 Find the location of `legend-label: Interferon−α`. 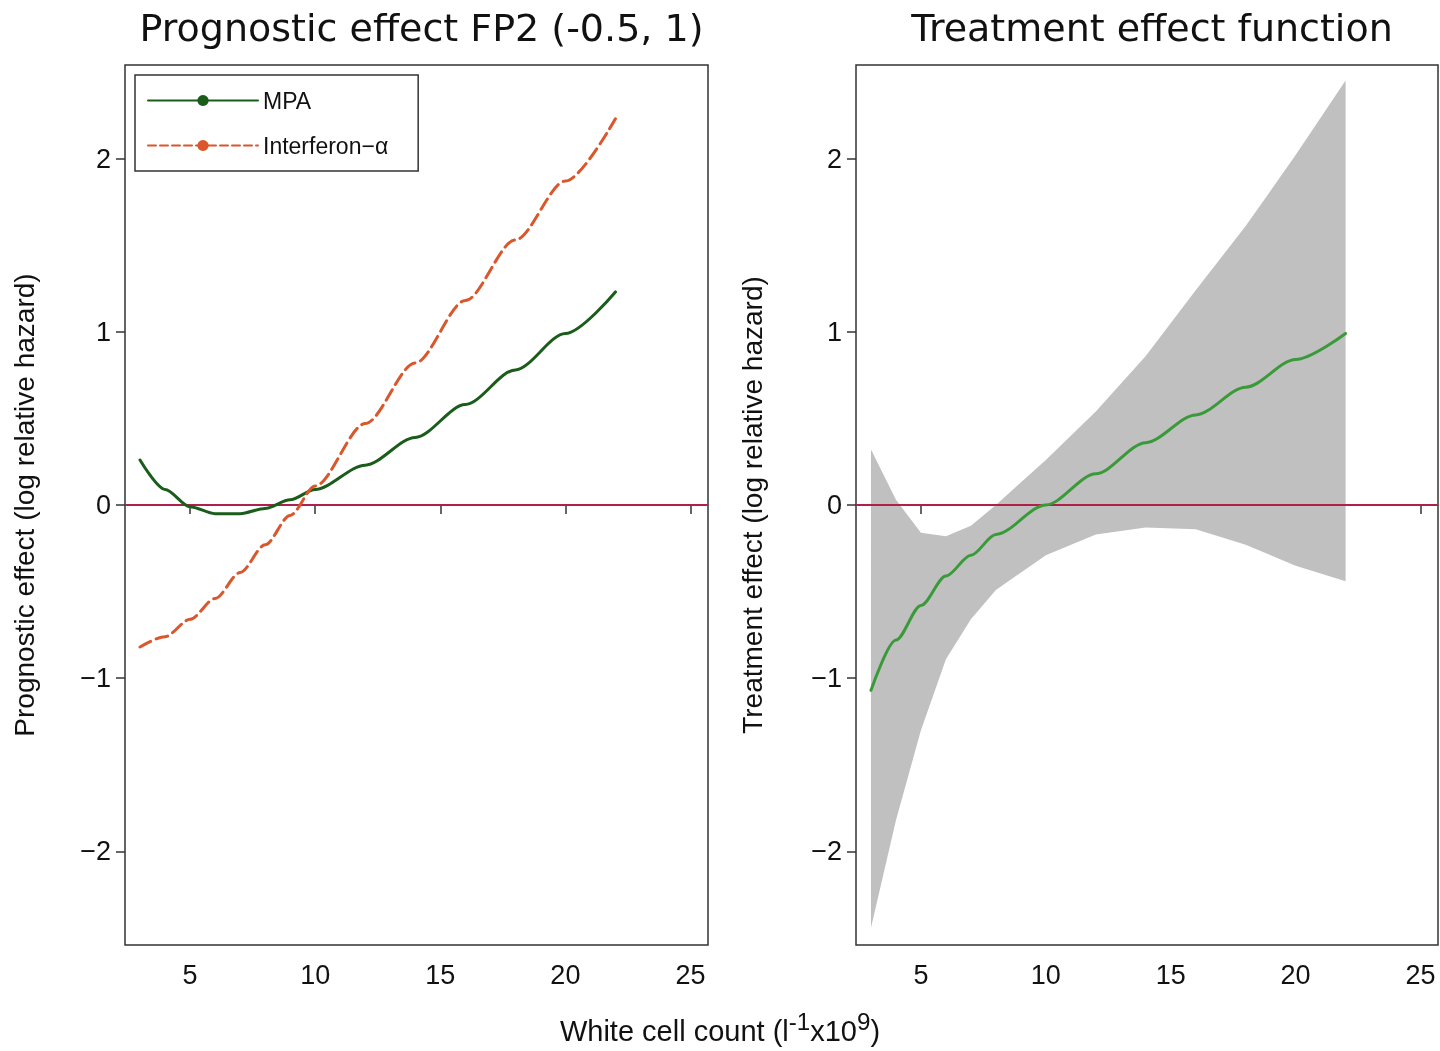

legend-label: Interferon−α is located at coordinates (326, 145).